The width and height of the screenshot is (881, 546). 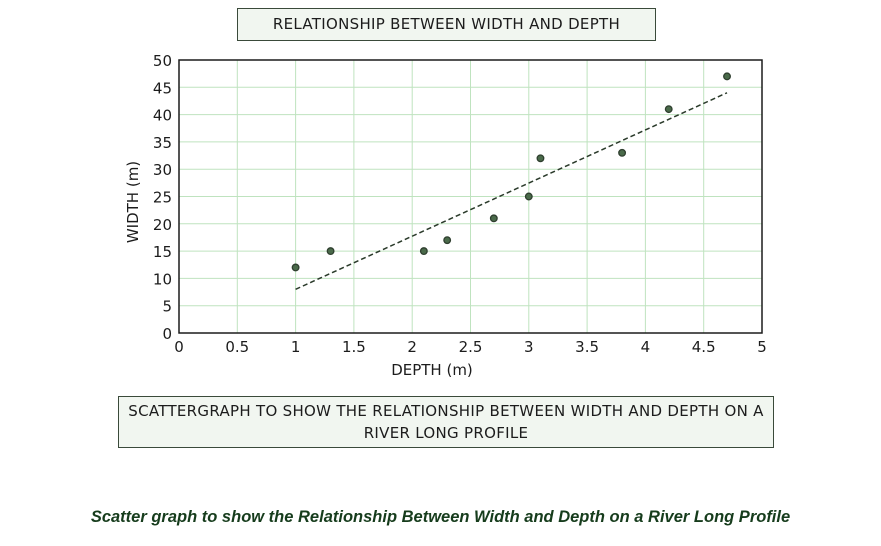 What do you see at coordinates (162, 116) in the screenshot?
I see `y-tick-label: 40` at bounding box center [162, 116].